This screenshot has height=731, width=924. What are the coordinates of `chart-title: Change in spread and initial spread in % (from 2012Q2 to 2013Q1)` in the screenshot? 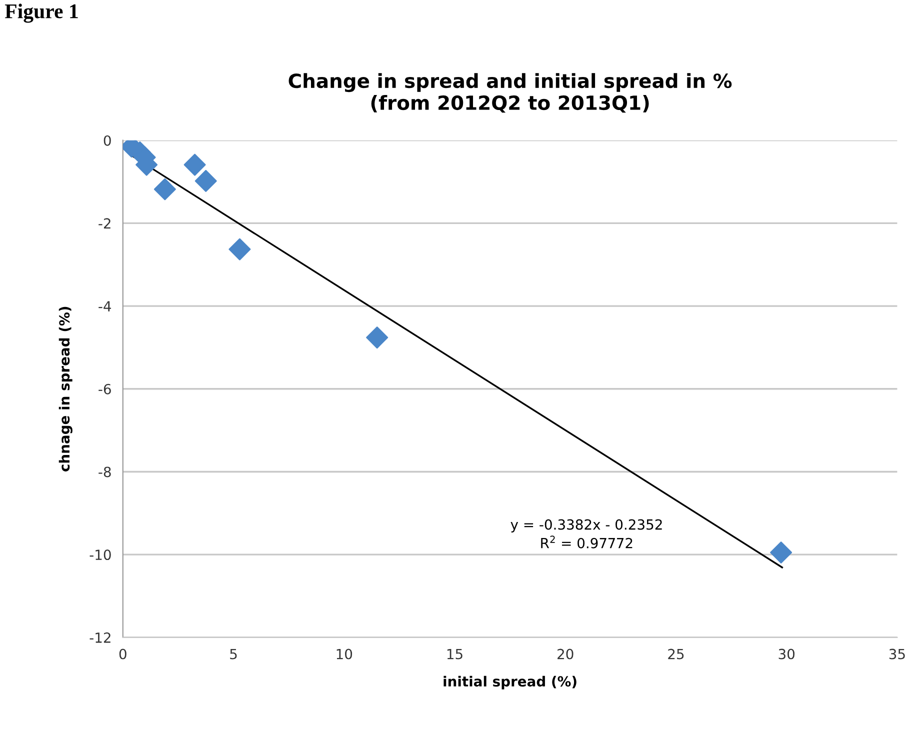 It's located at (510, 93).